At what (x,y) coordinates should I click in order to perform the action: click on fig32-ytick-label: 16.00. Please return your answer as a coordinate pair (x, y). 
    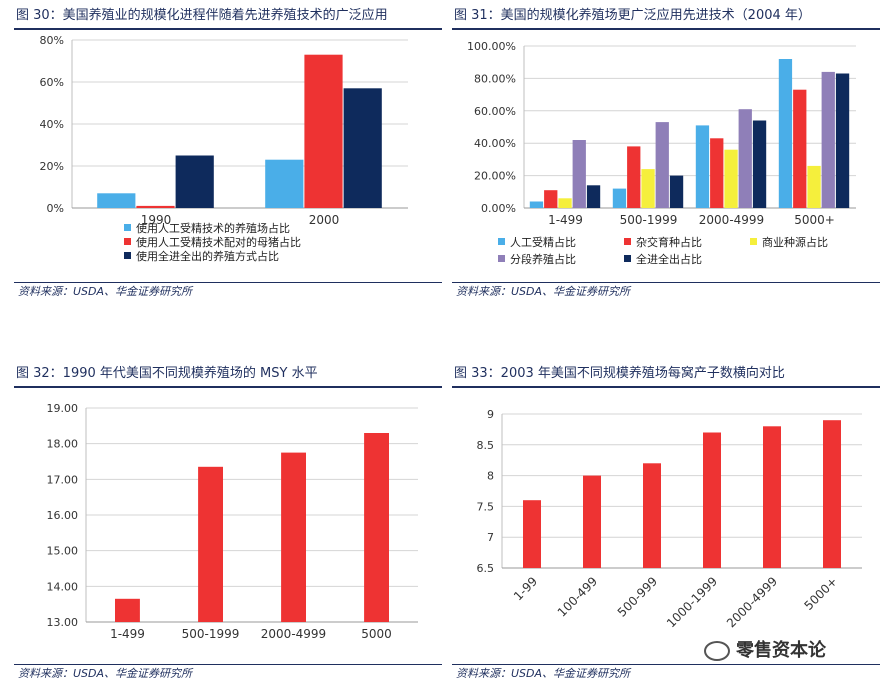
    Looking at the image, I should click on (63, 515).